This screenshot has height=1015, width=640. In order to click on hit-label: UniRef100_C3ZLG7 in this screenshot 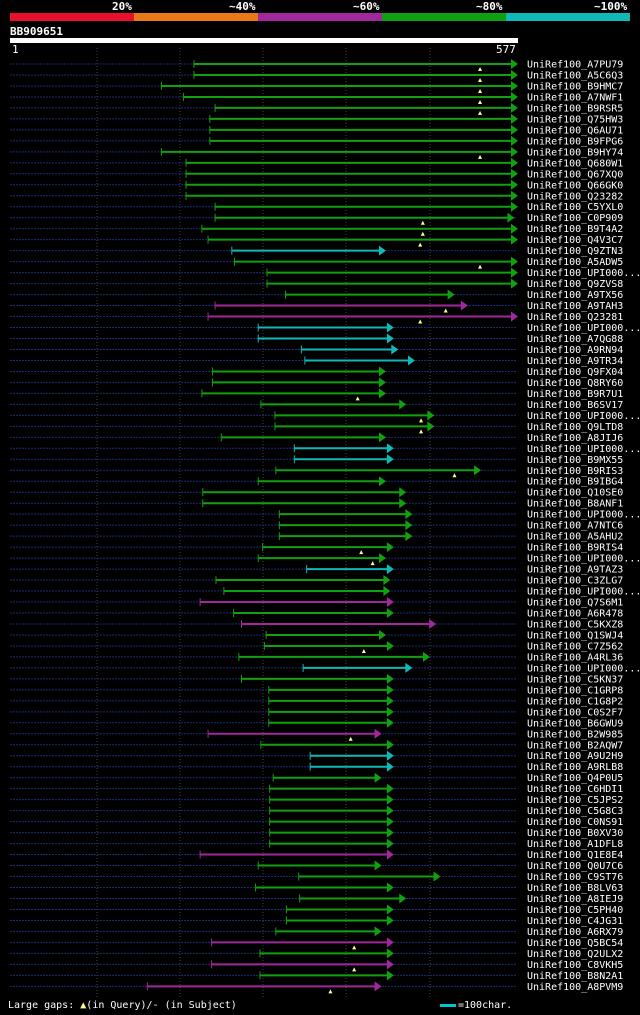, I will do `click(575, 581)`.